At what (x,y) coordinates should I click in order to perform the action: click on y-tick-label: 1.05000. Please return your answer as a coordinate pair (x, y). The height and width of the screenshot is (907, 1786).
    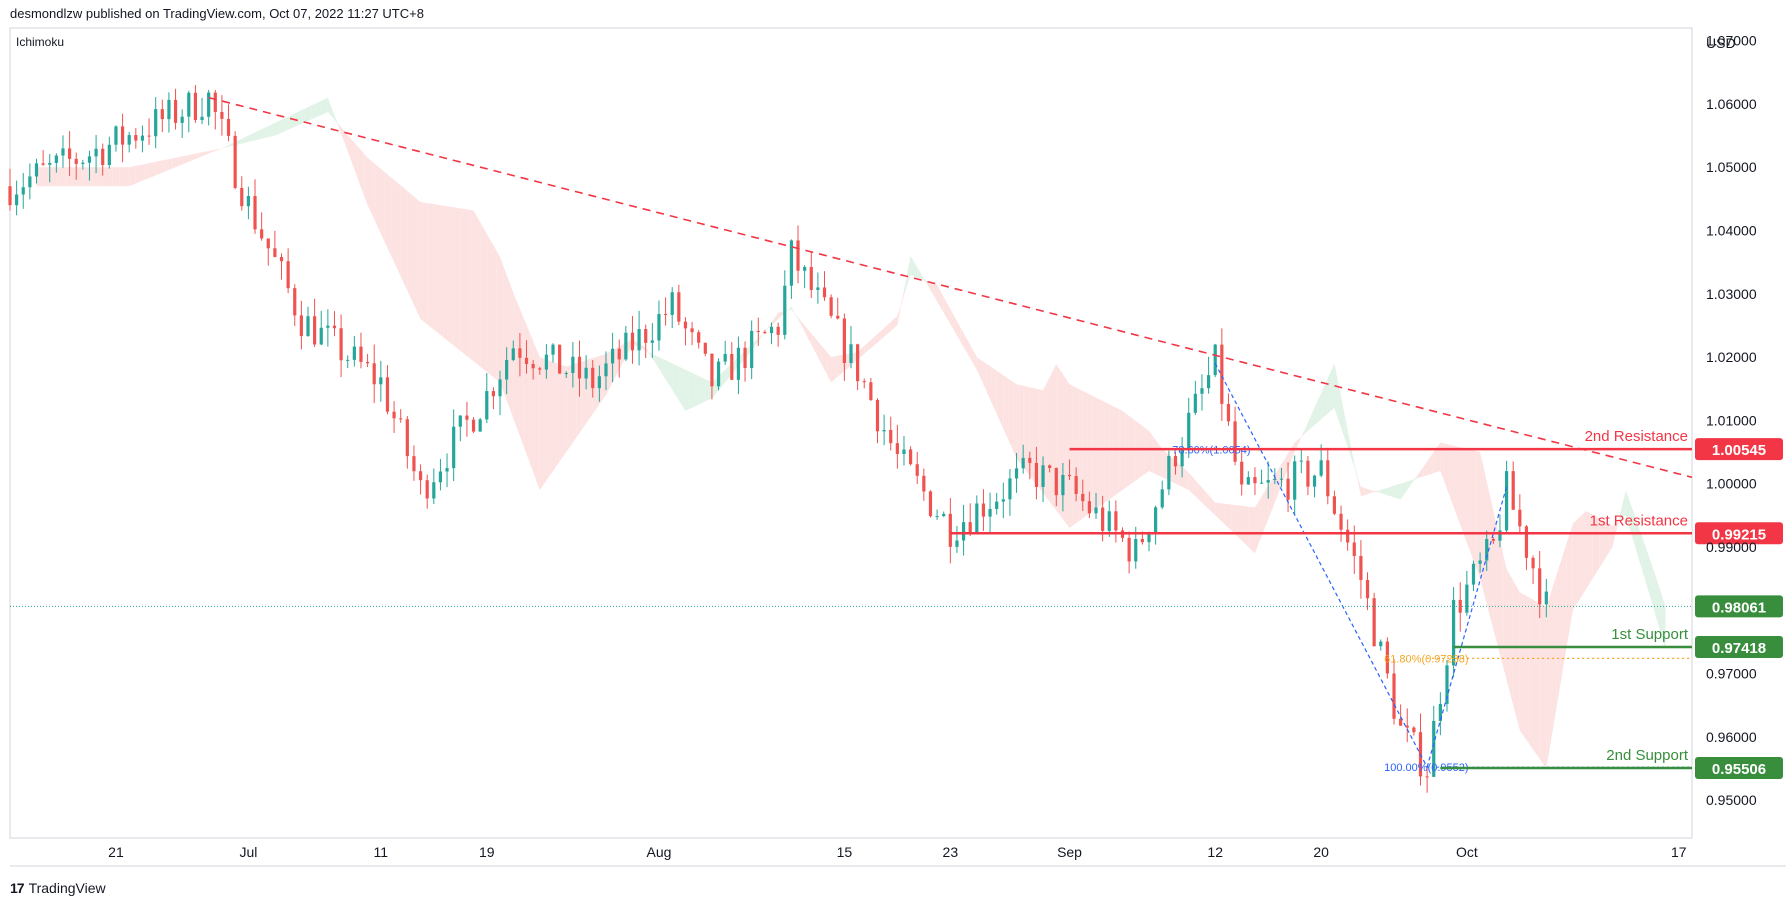
    Looking at the image, I should click on (1731, 167).